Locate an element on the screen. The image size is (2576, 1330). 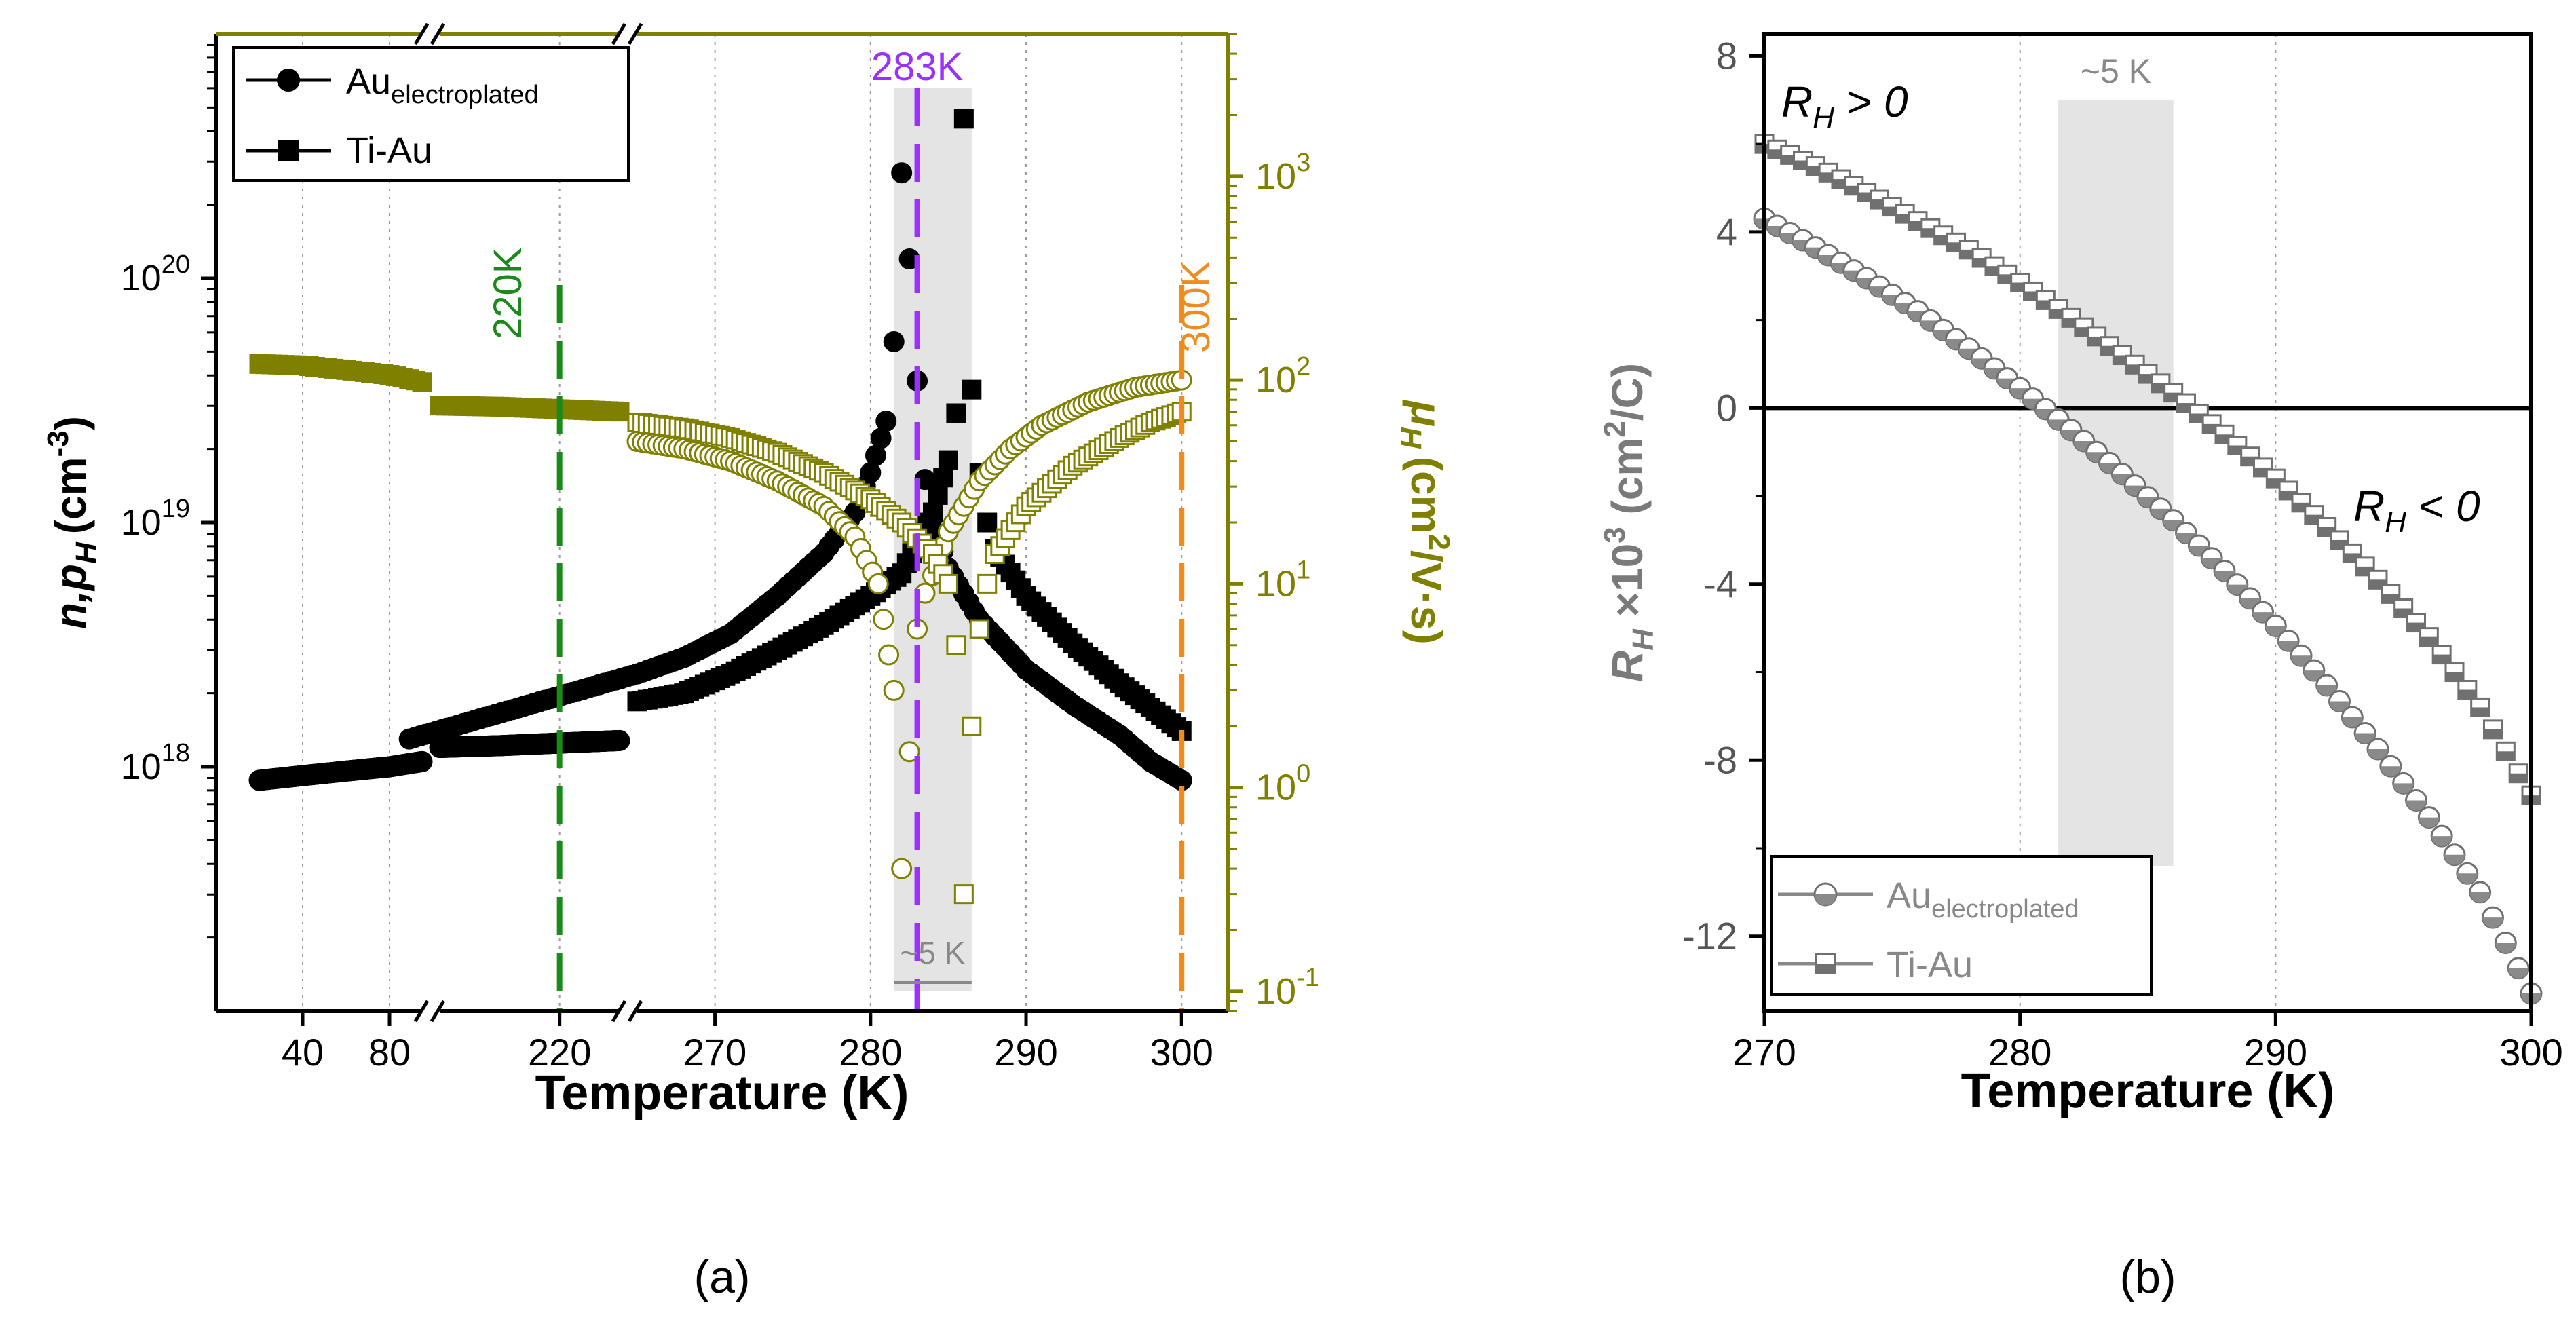
a-legend: Auelectroplated Ti-Au is located at coordinates (431, 114).